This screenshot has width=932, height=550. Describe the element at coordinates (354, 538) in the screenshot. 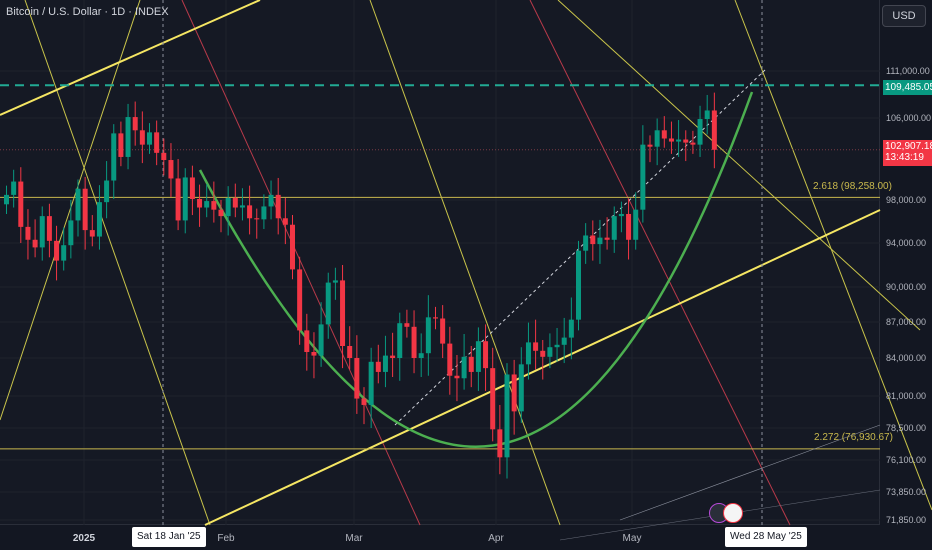

I see `x-tick-label: Mar` at that location.